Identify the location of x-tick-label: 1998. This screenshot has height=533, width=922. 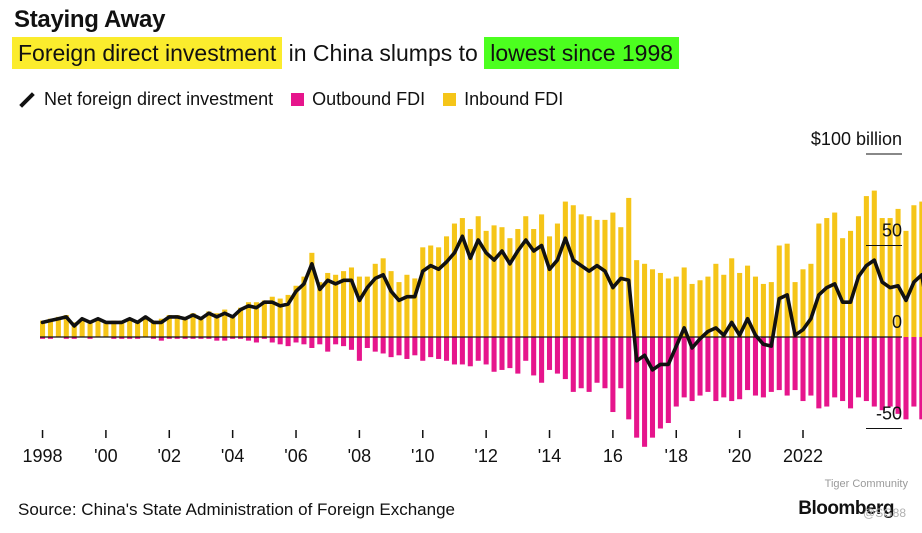
(43, 456).